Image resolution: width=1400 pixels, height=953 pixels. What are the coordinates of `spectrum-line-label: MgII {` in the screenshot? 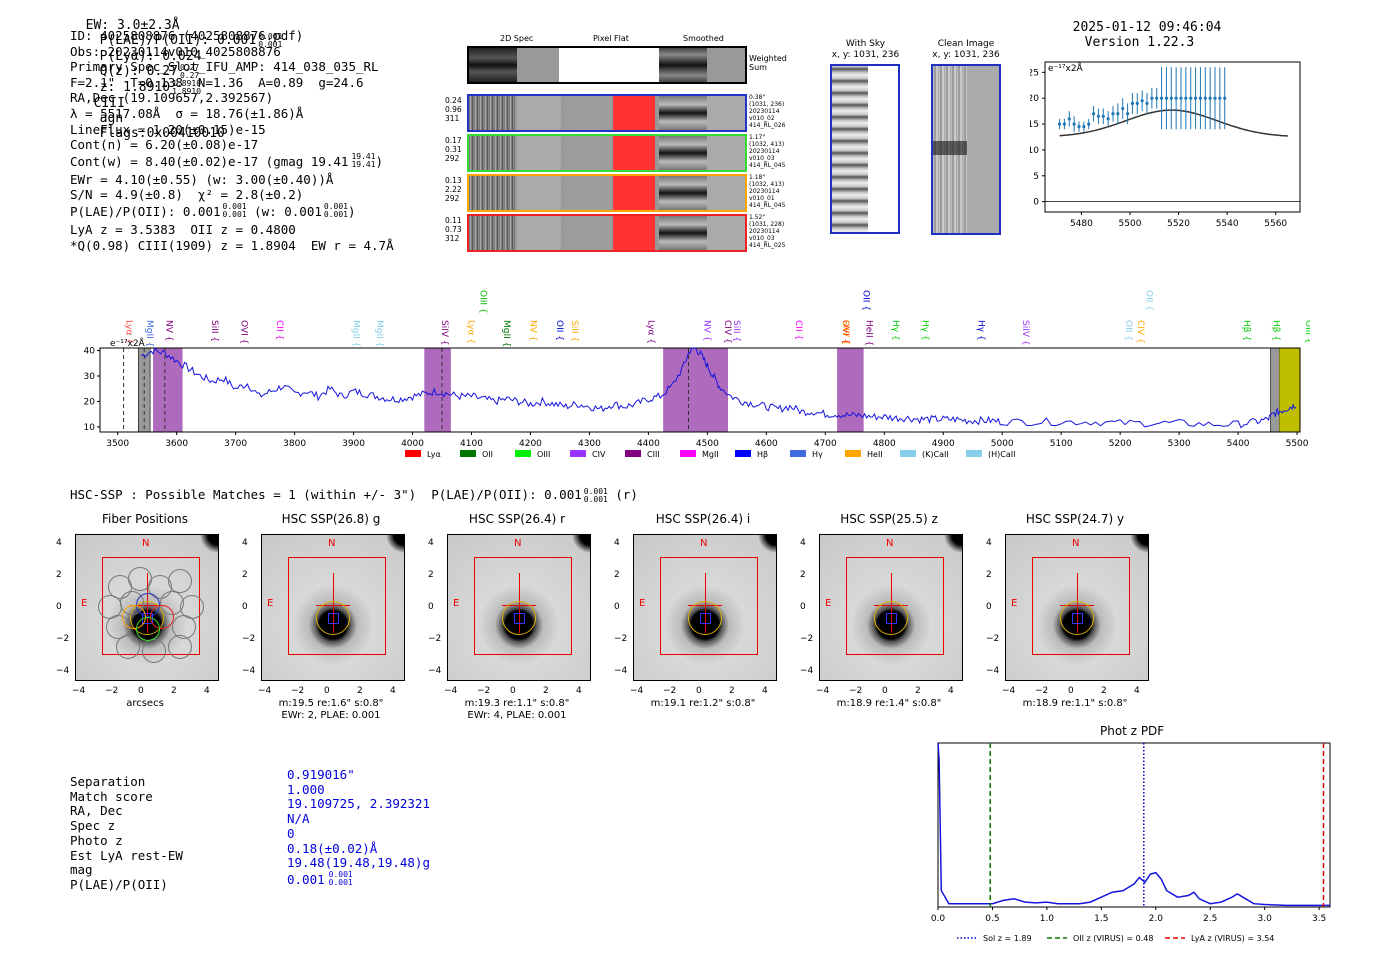 It's located at (379, 333).